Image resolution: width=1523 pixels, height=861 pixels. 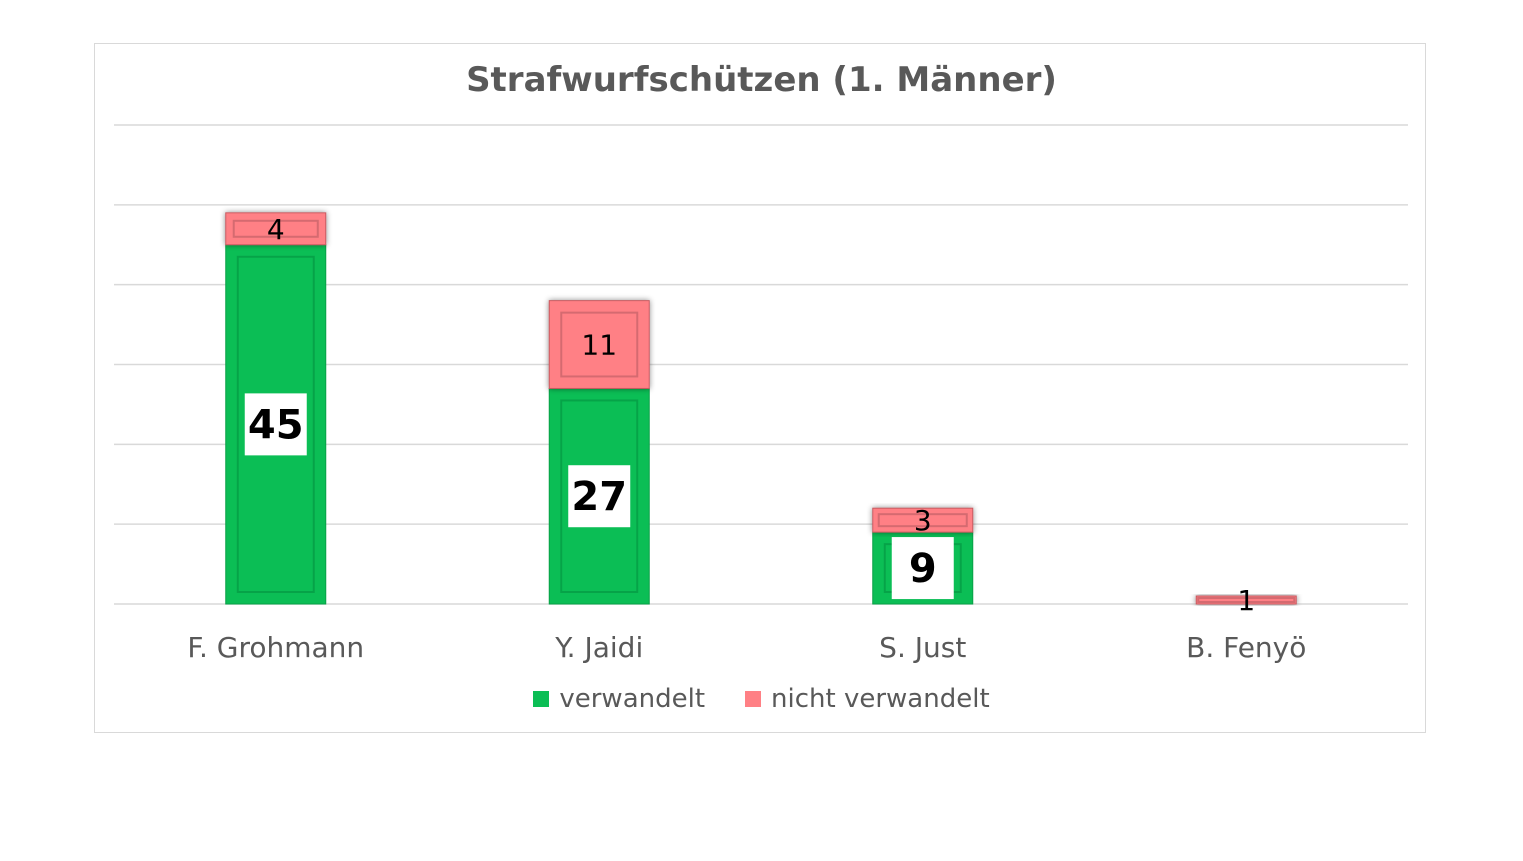 I want to click on legend-item-nicht-verwandelt: nicht verwandelt, so click(x=867, y=699).